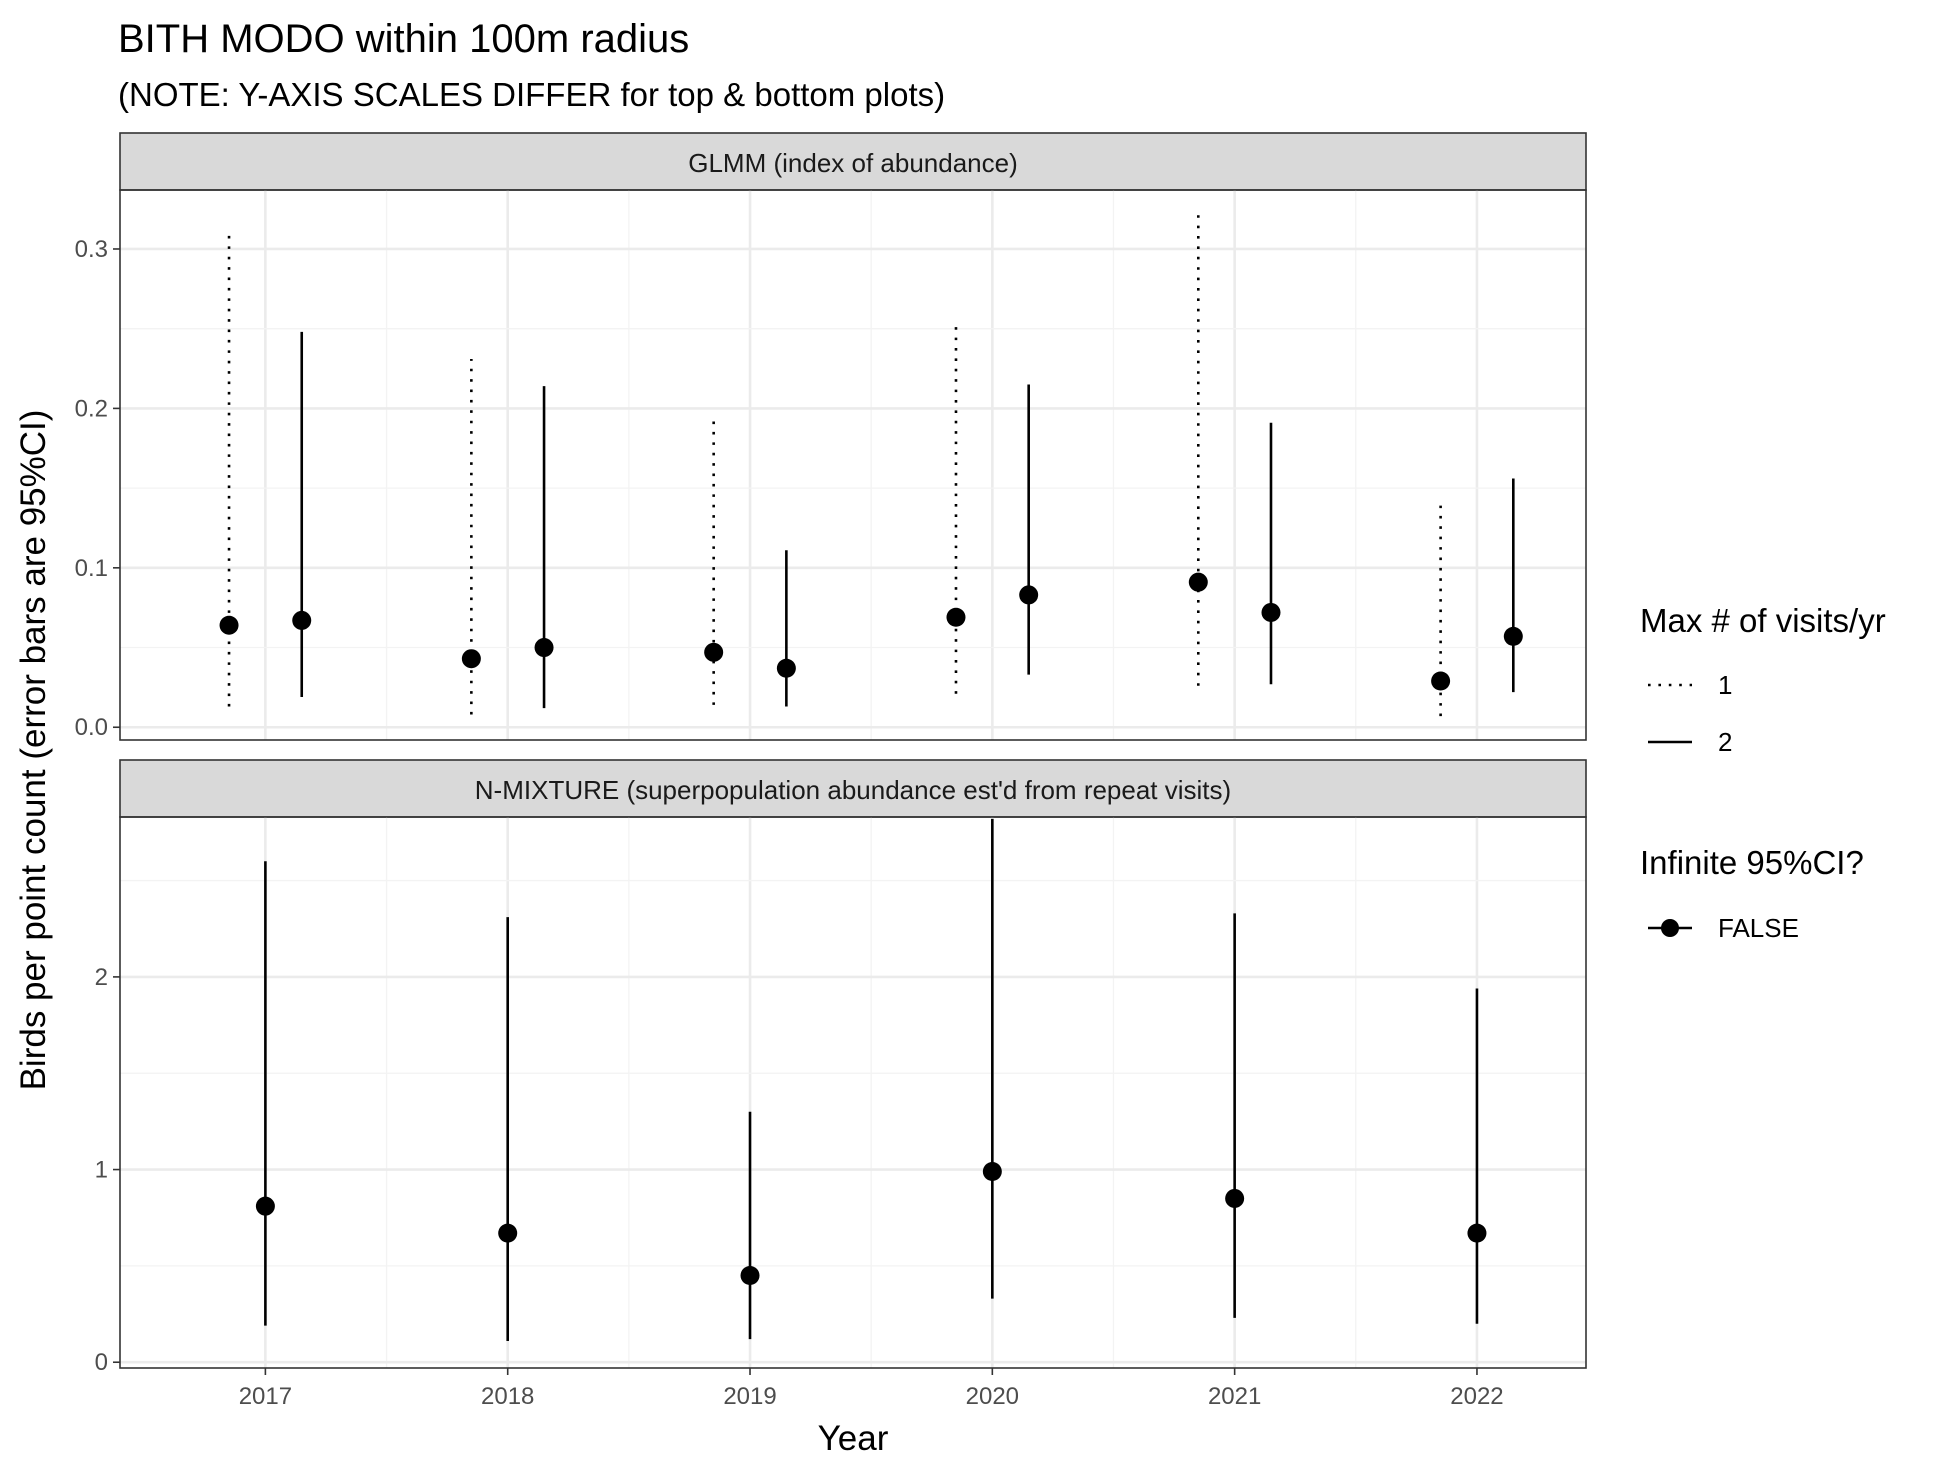 This screenshot has height=1470, width=1937. I want to click on legend-visits-title: Max # of visits/yr, so click(1763, 620).